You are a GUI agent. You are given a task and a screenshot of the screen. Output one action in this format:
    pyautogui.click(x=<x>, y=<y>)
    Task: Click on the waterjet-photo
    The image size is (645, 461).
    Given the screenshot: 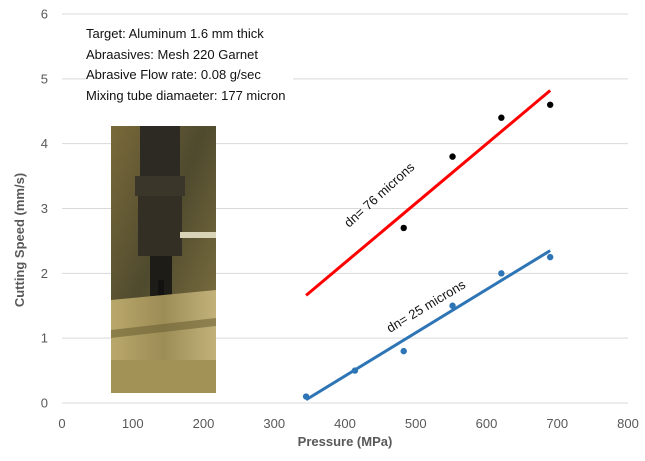 What is the action you would take?
    pyautogui.click(x=163, y=259)
    